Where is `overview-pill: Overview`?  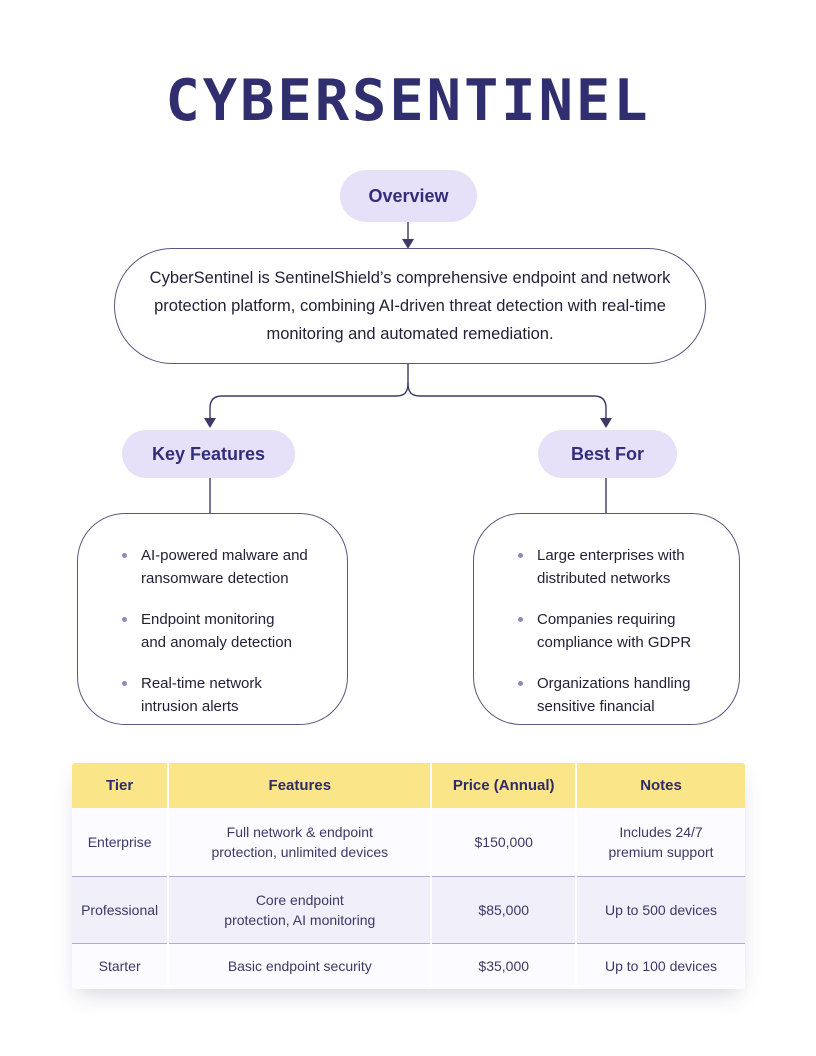 overview-pill: Overview is located at coordinates (408, 196).